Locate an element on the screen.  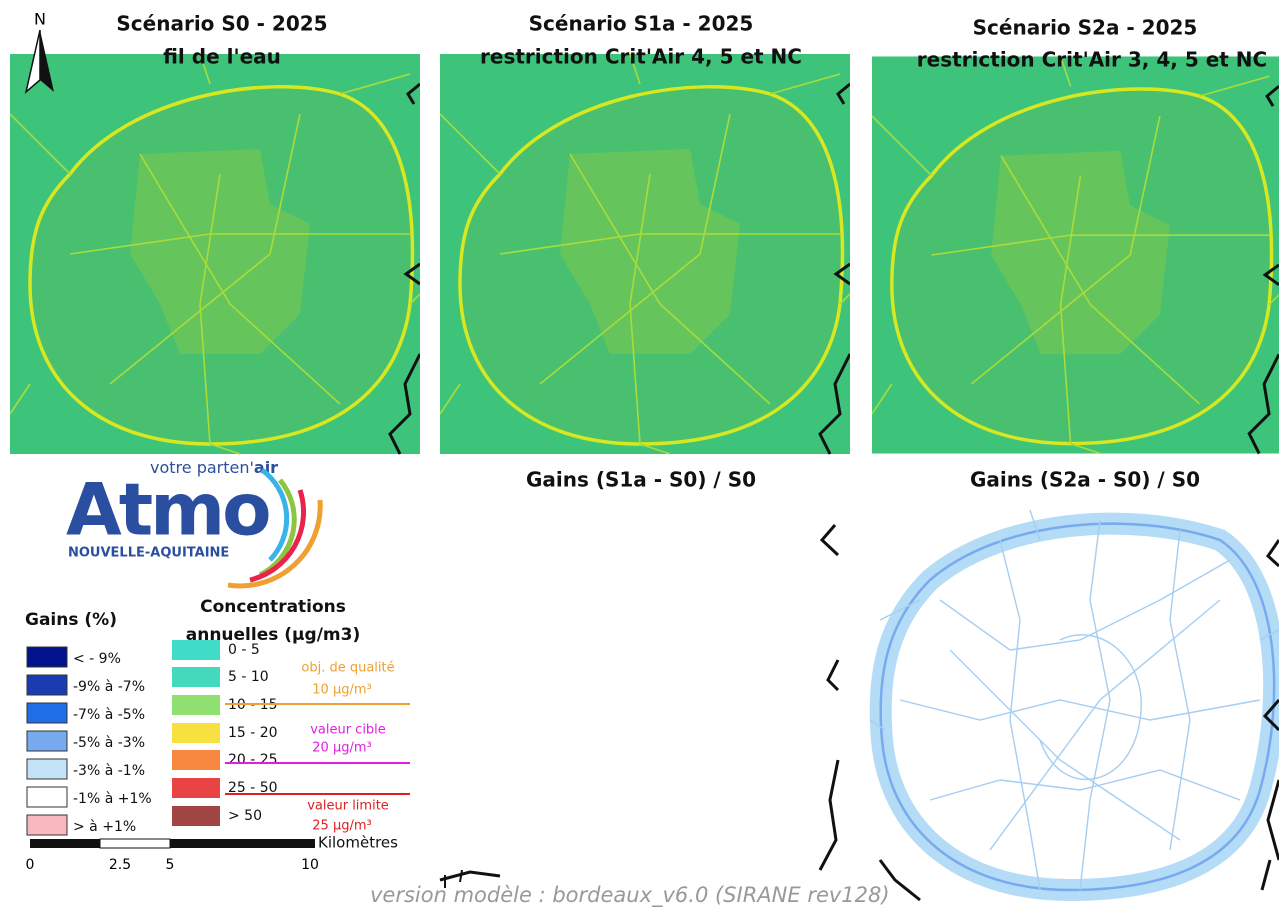
map-s1a is located at coordinates (645, 254).